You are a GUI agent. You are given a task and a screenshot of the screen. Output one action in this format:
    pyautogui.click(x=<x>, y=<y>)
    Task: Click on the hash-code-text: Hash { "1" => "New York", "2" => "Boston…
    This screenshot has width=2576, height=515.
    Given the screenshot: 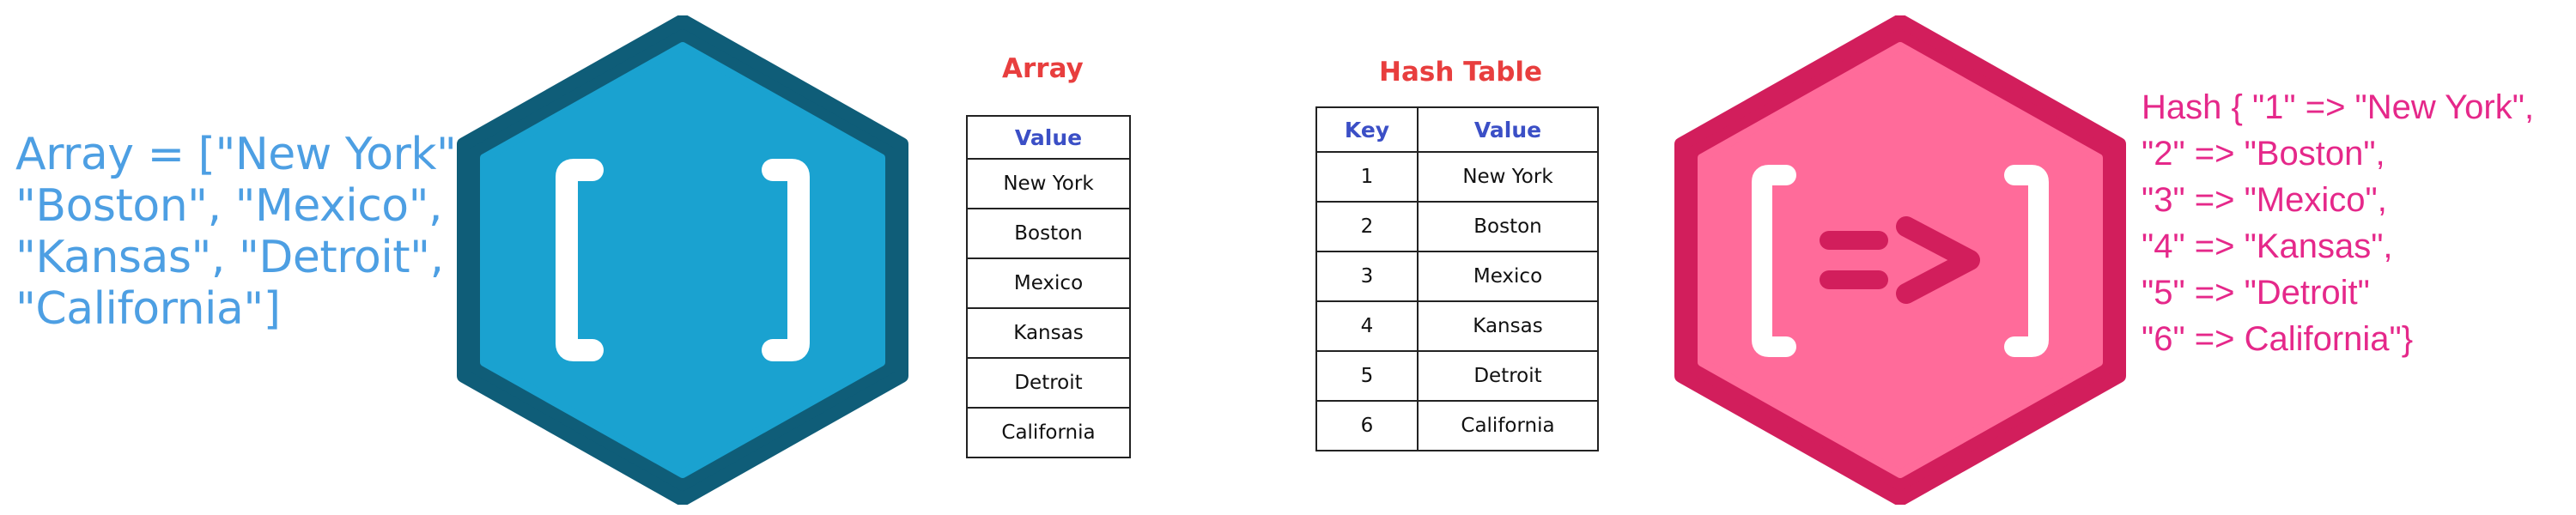 What is the action you would take?
    pyautogui.click(x=2338, y=223)
    